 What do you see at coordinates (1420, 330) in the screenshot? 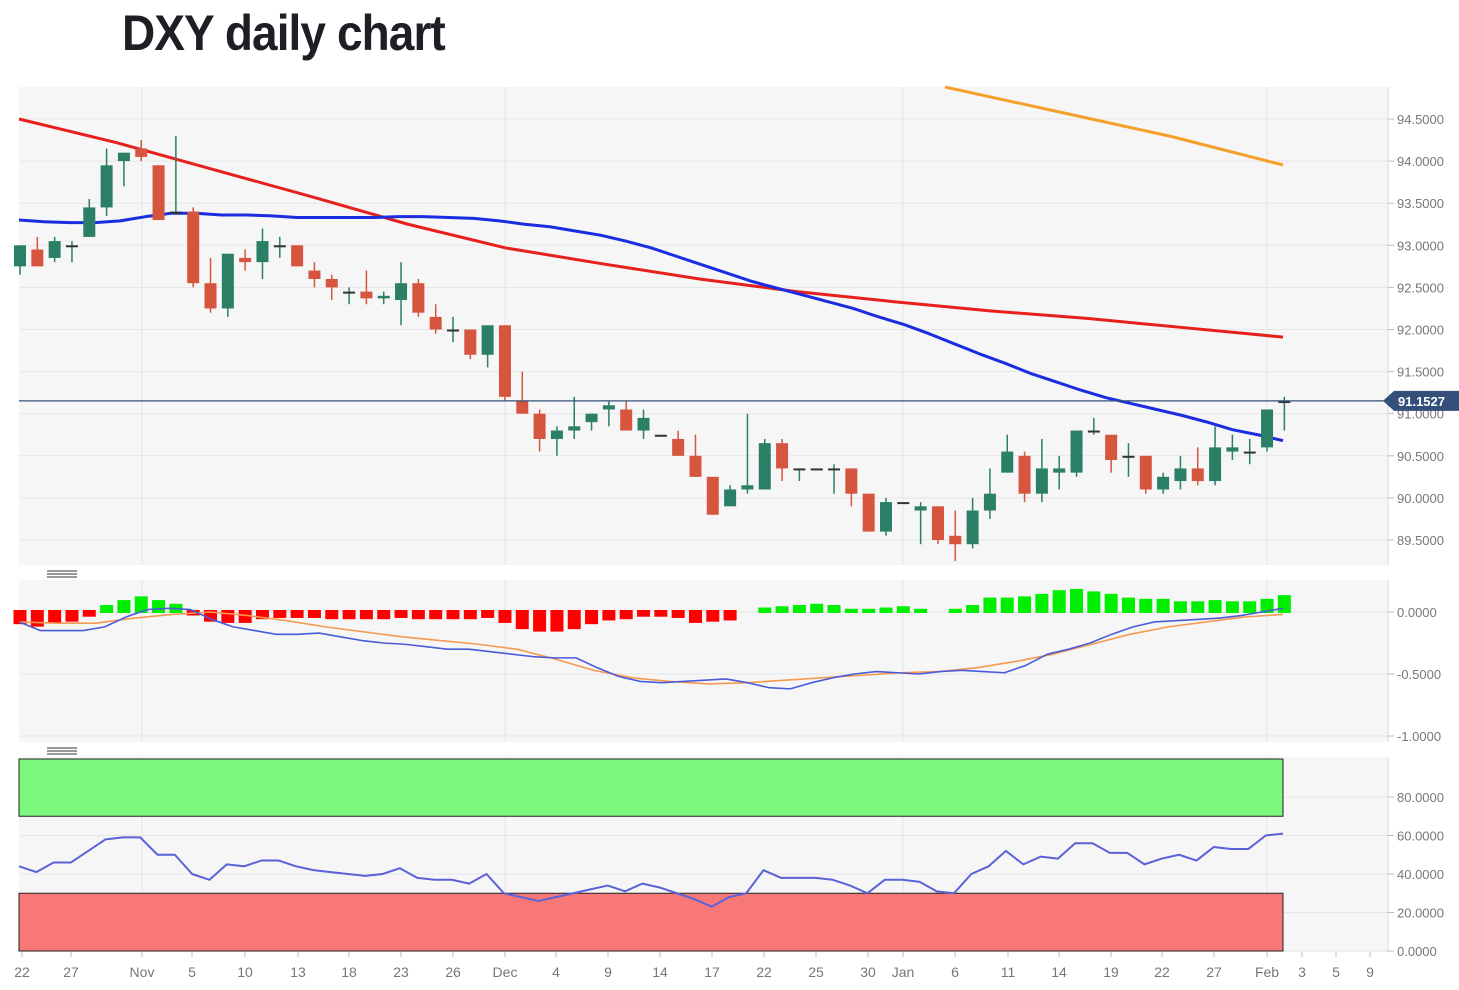
I see `svg-text: 92.0000` at bounding box center [1420, 330].